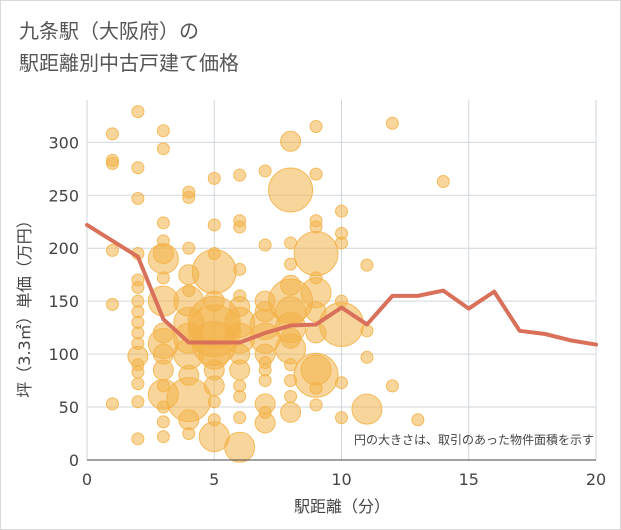 The width and height of the screenshot is (621, 530). Describe the element at coordinates (24, 304) in the screenshot. I see `y-axis-label: 坪（3.3㎡）単価（万円）` at that location.